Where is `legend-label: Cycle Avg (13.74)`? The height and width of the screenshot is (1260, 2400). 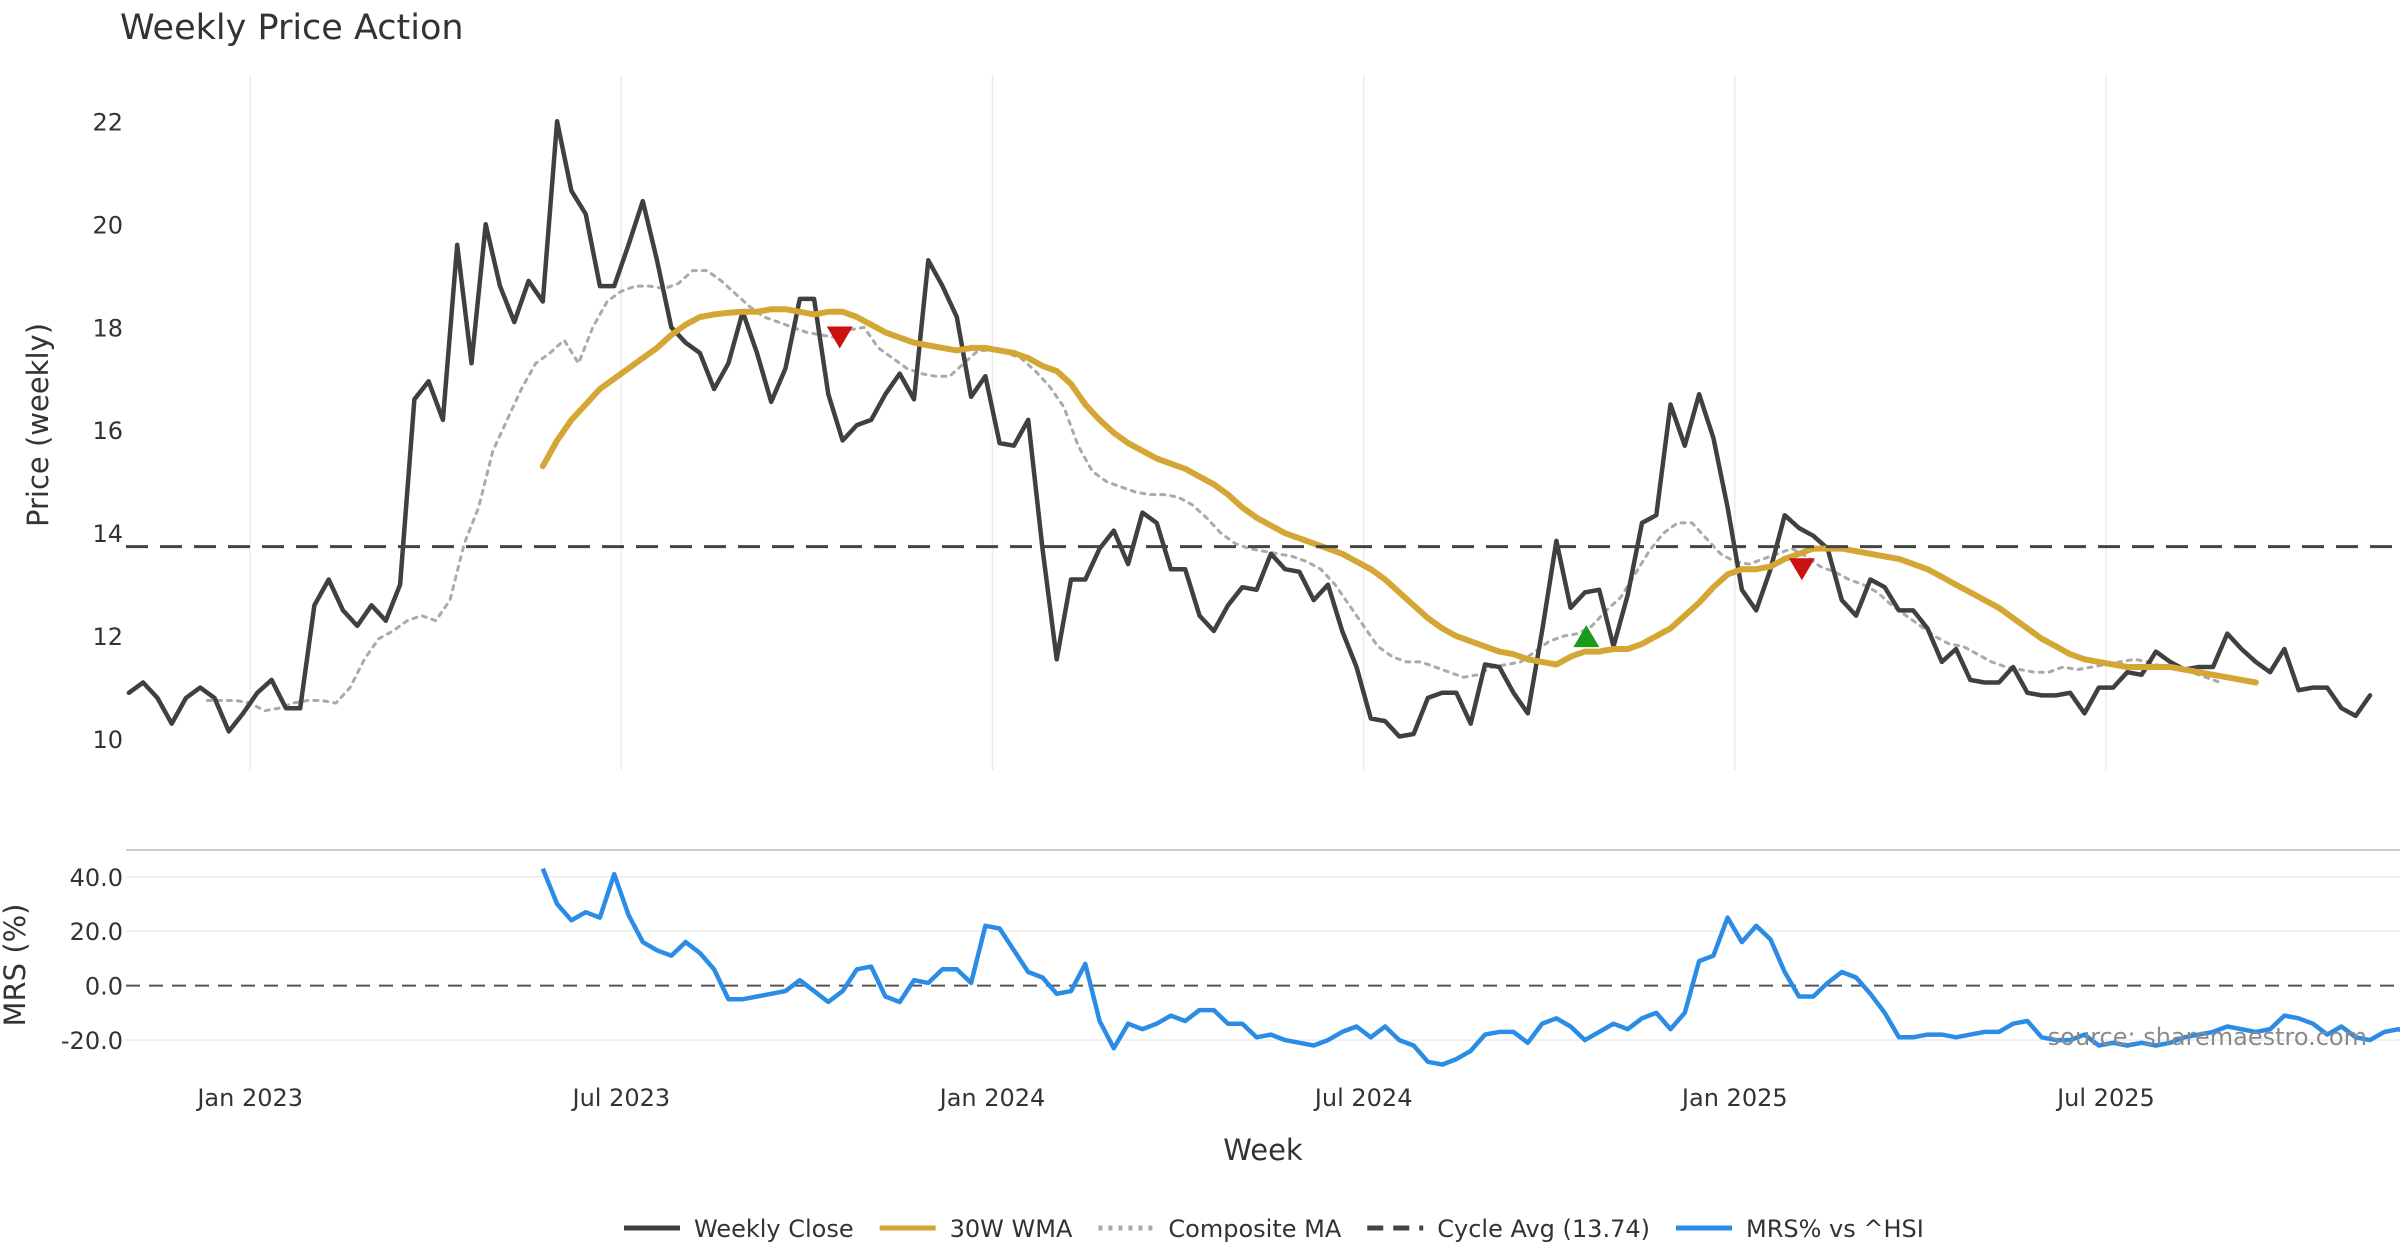 legend-label: Cycle Avg (13.74) is located at coordinates (1543, 1229).